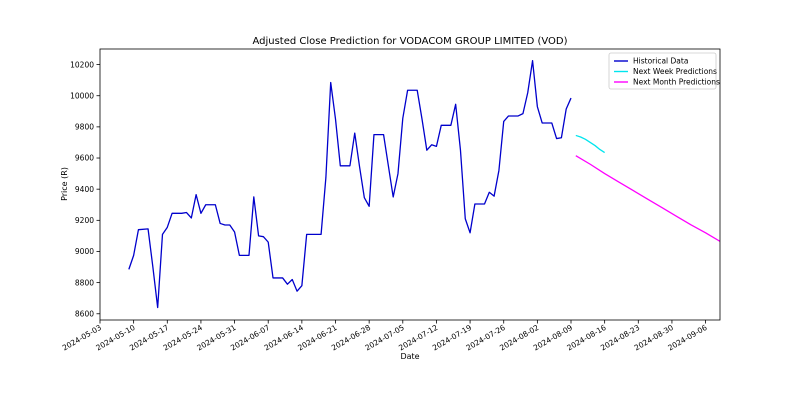 This screenshot has width=800, height=400. Describe the element at coordinates (84, 220) in the screenshot. I see `y-tick-label: 9200` at that location.